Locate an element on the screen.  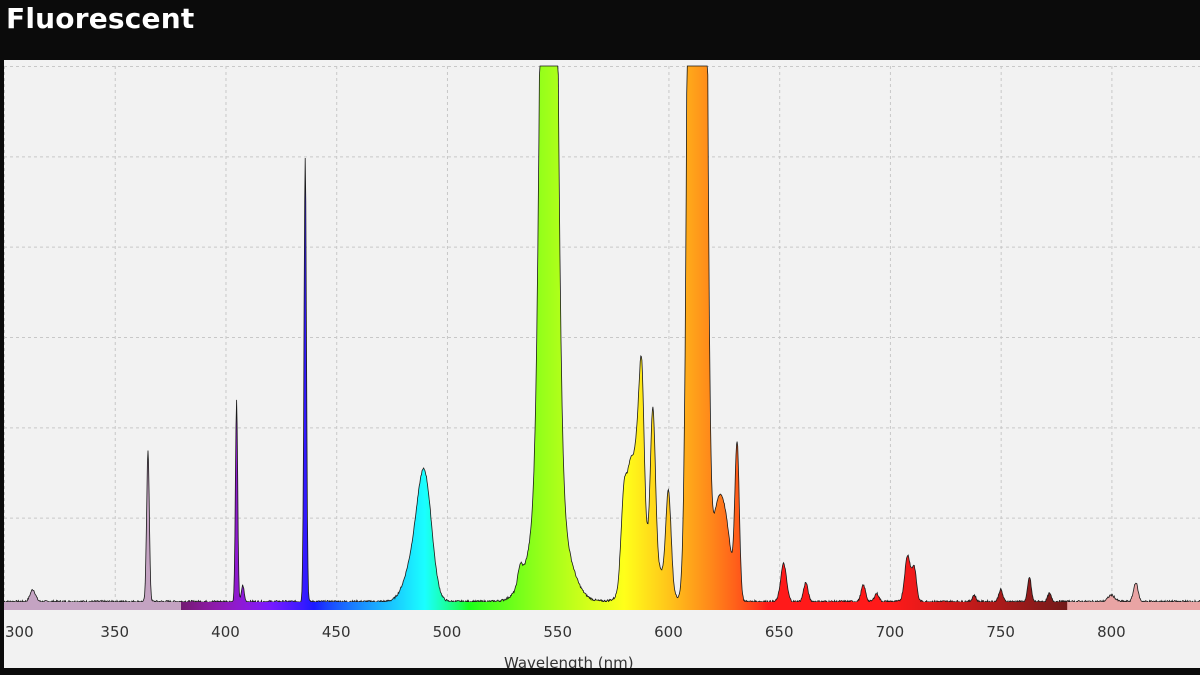
x-tick-label: 400 is located at coordinates (225, 632).